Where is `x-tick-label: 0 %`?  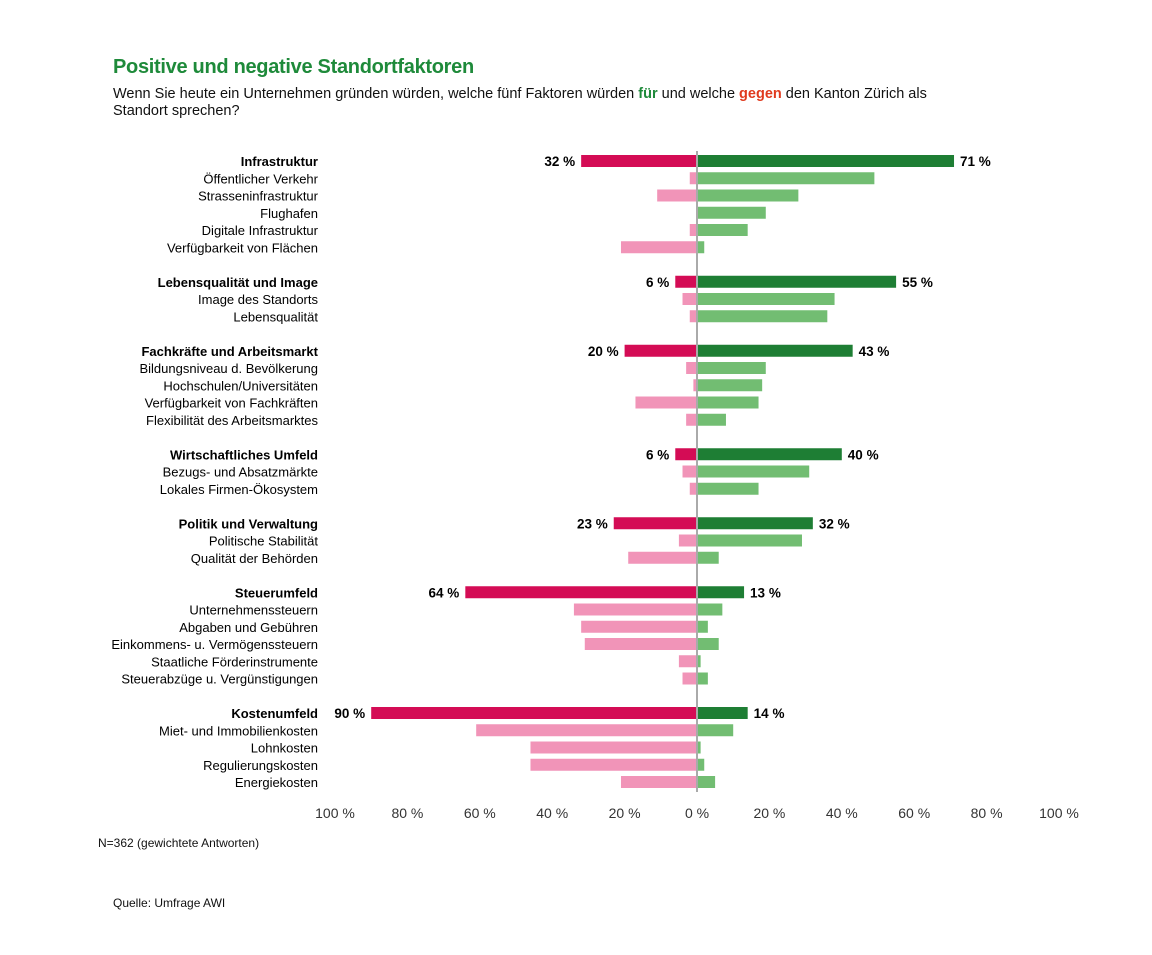 x-tick-label: 0 % is located at coordinates (697, 813).